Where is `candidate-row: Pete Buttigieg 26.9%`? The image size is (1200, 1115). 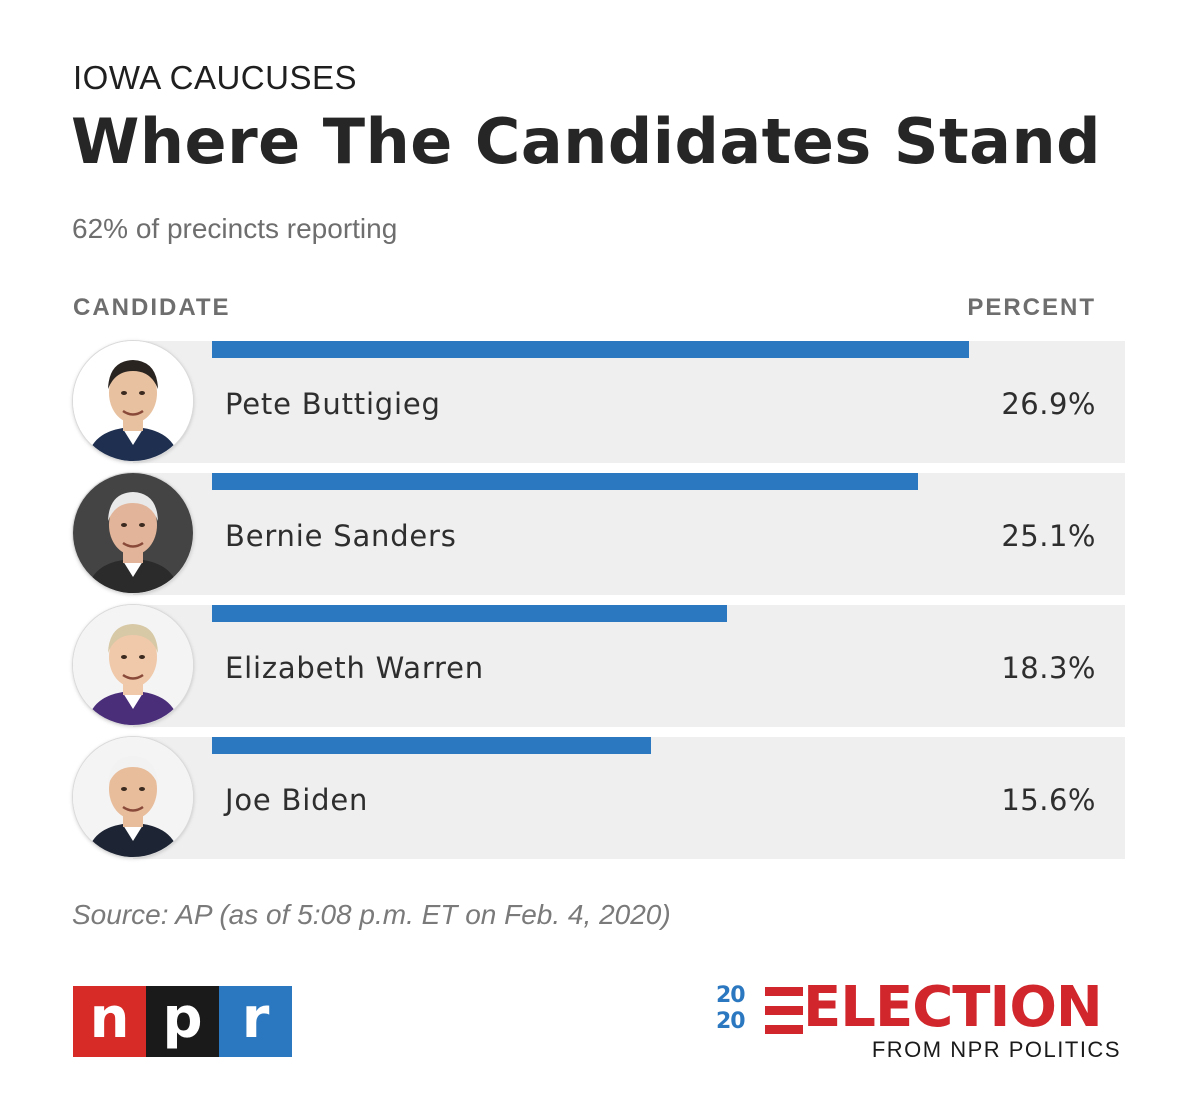
candidate-row: Pete Buttigieg 26.9% is located at coordinates (599, 402).